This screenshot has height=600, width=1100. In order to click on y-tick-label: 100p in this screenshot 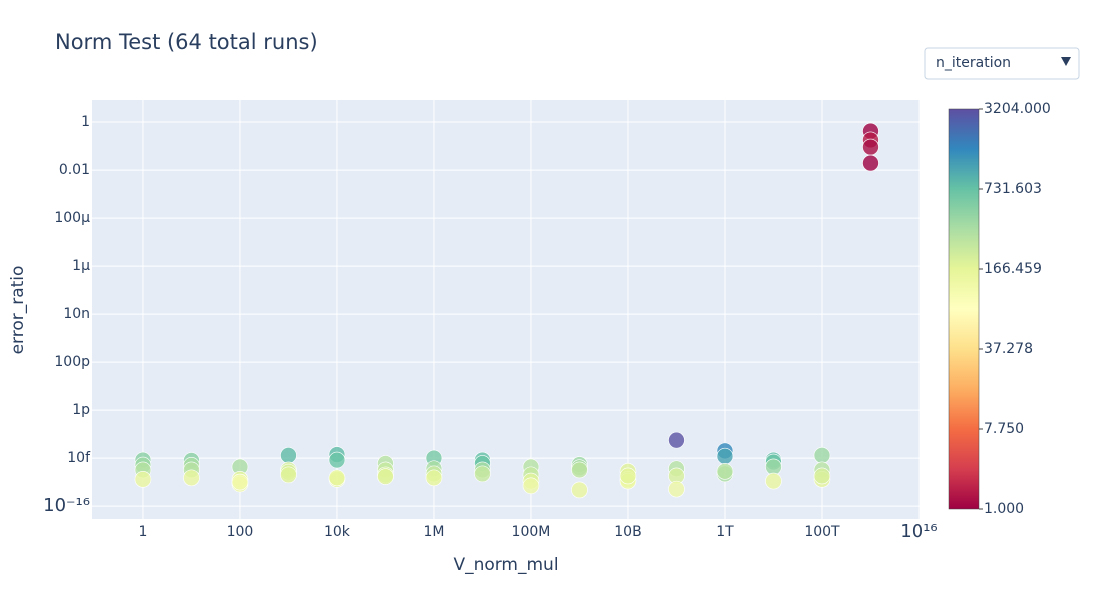, I will do `click(72, 362)`.